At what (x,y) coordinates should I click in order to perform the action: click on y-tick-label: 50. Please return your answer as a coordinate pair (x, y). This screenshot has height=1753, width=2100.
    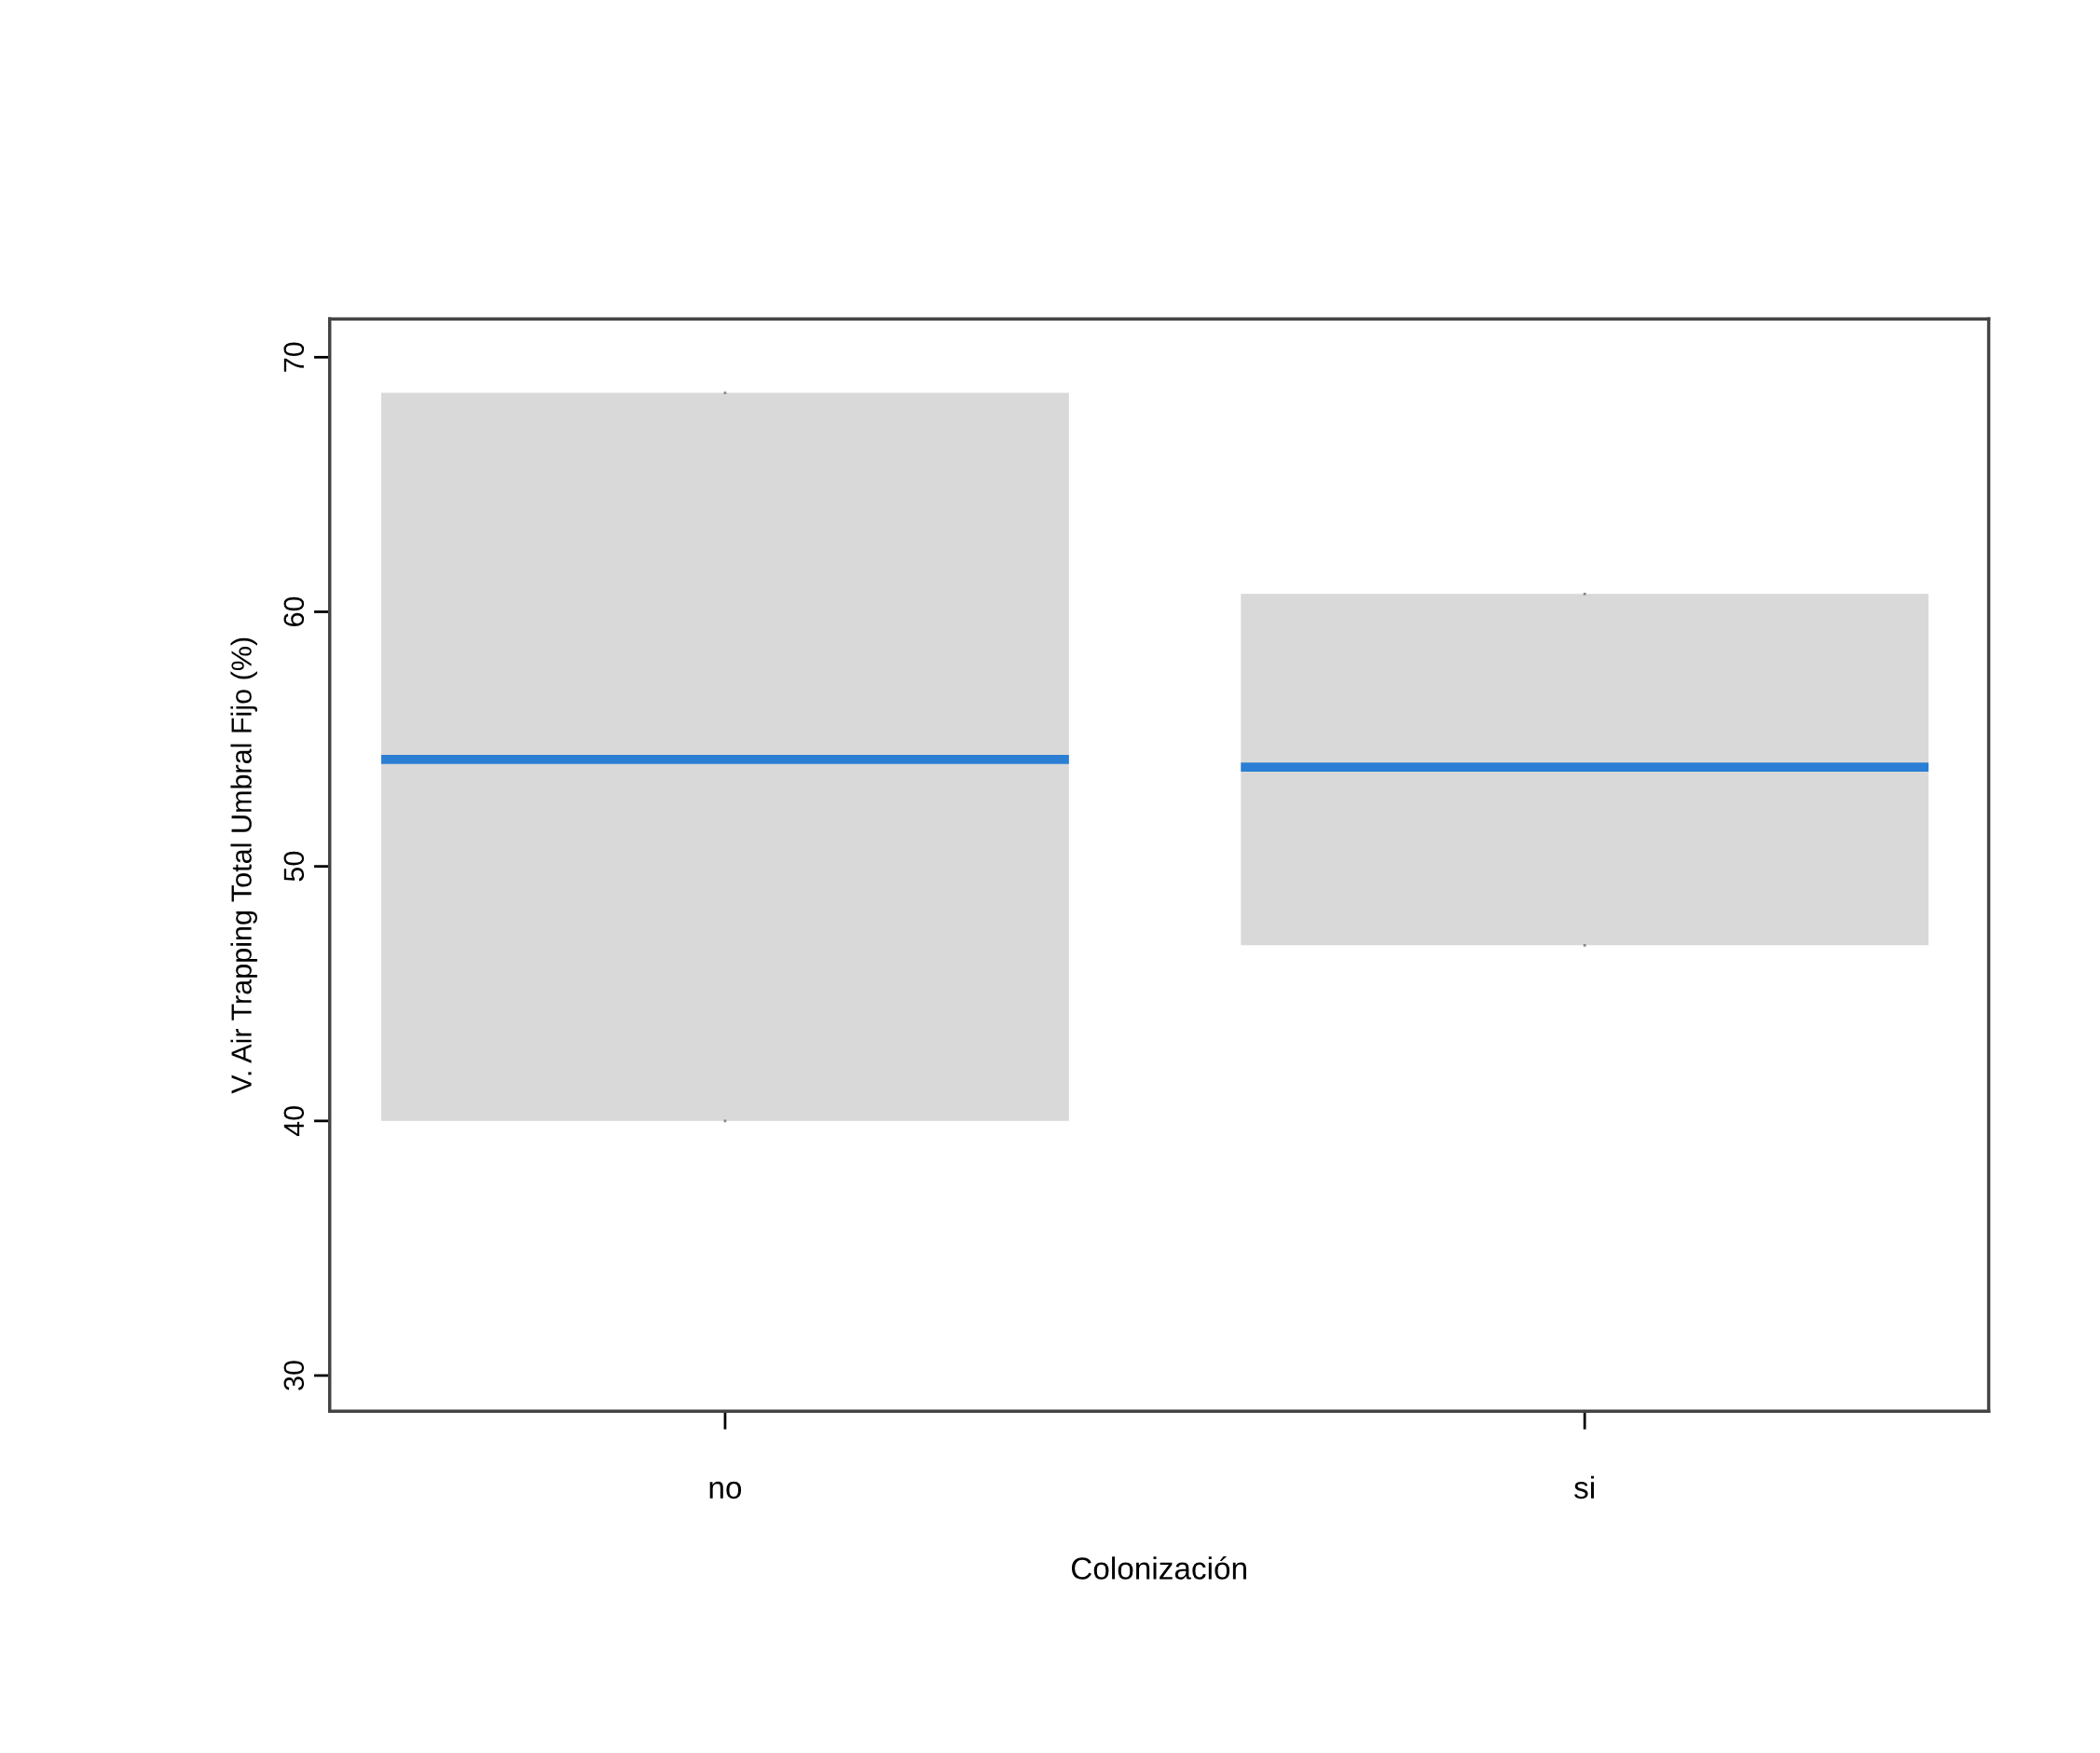
    Looking at the image, I should click on (294, 866).